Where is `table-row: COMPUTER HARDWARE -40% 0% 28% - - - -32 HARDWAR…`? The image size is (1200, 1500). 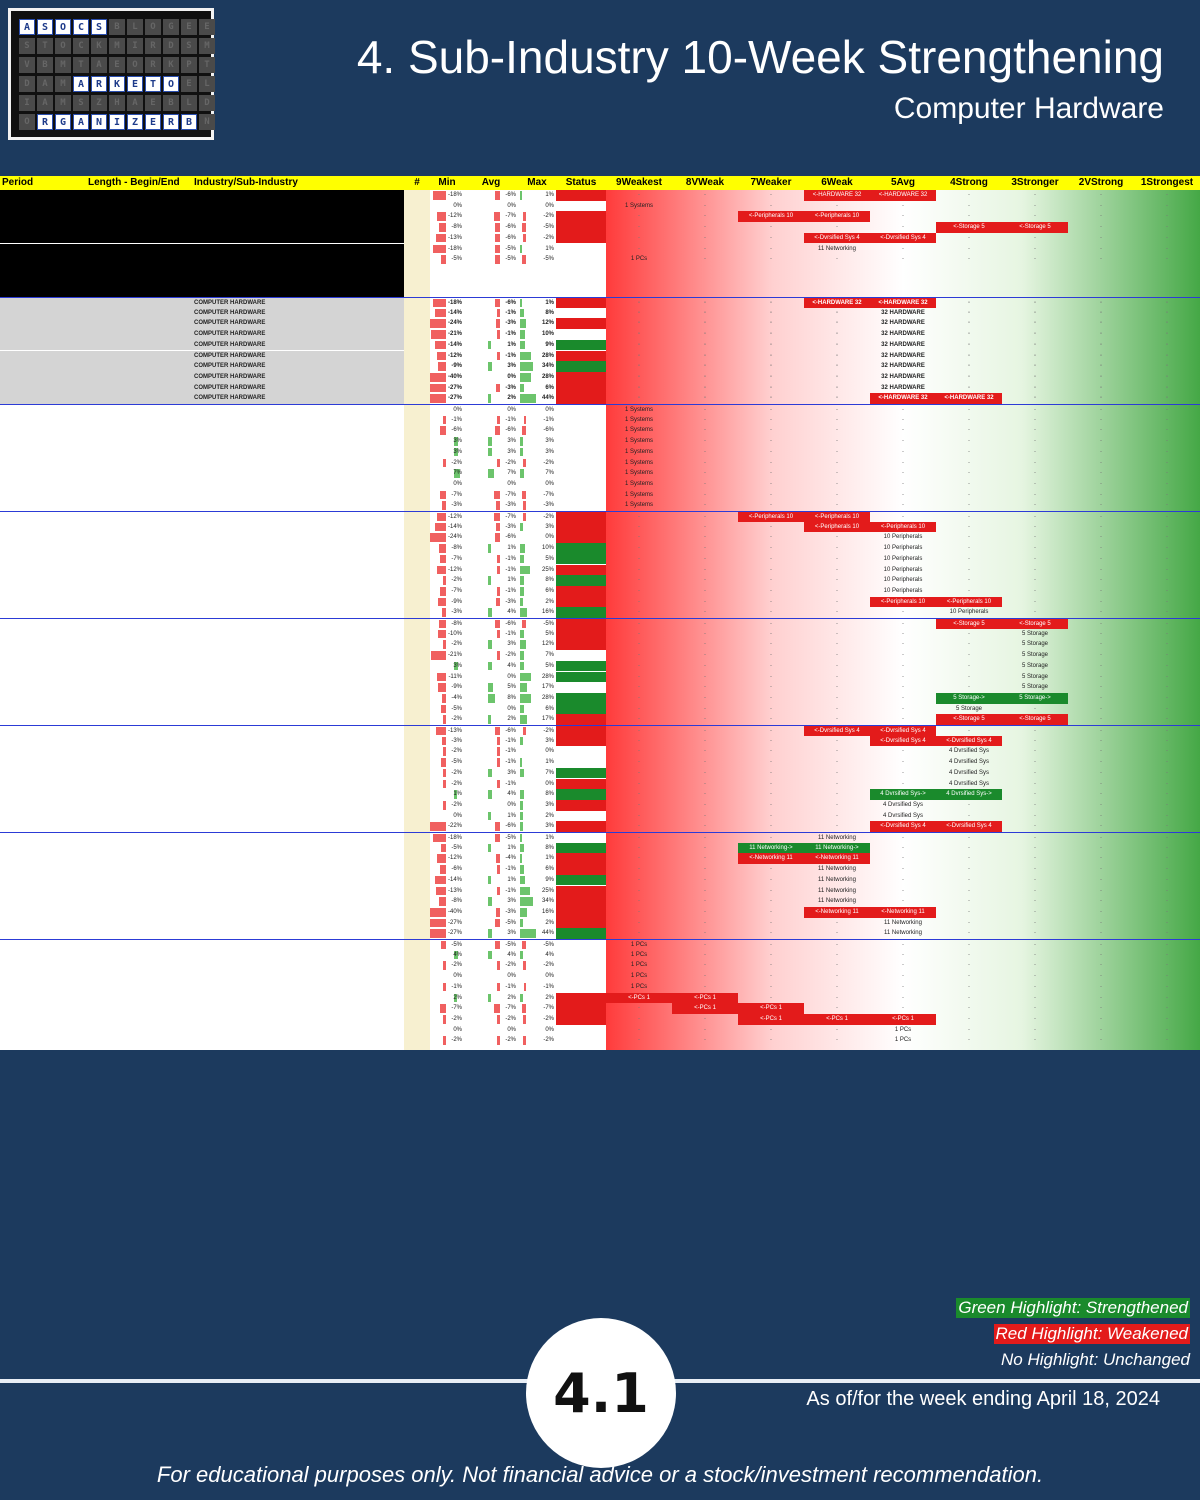
table-row: COMPUTER HARDWARE -40% 0% 28% - - - -32 HARDWAR… is located at coordinates (600, 377).